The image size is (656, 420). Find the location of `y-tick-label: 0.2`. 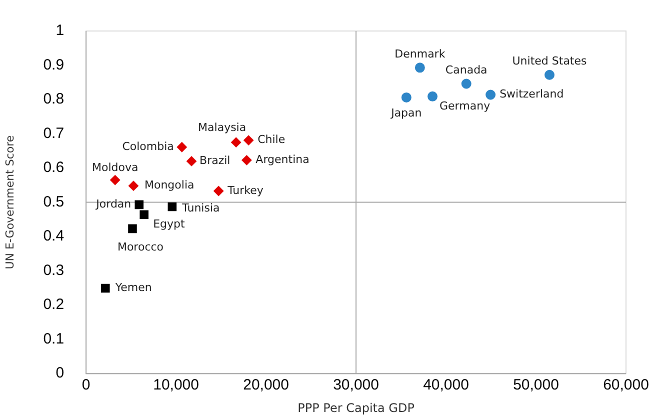

y-tick-label: 0.2 is located at coordinates (53, 305).